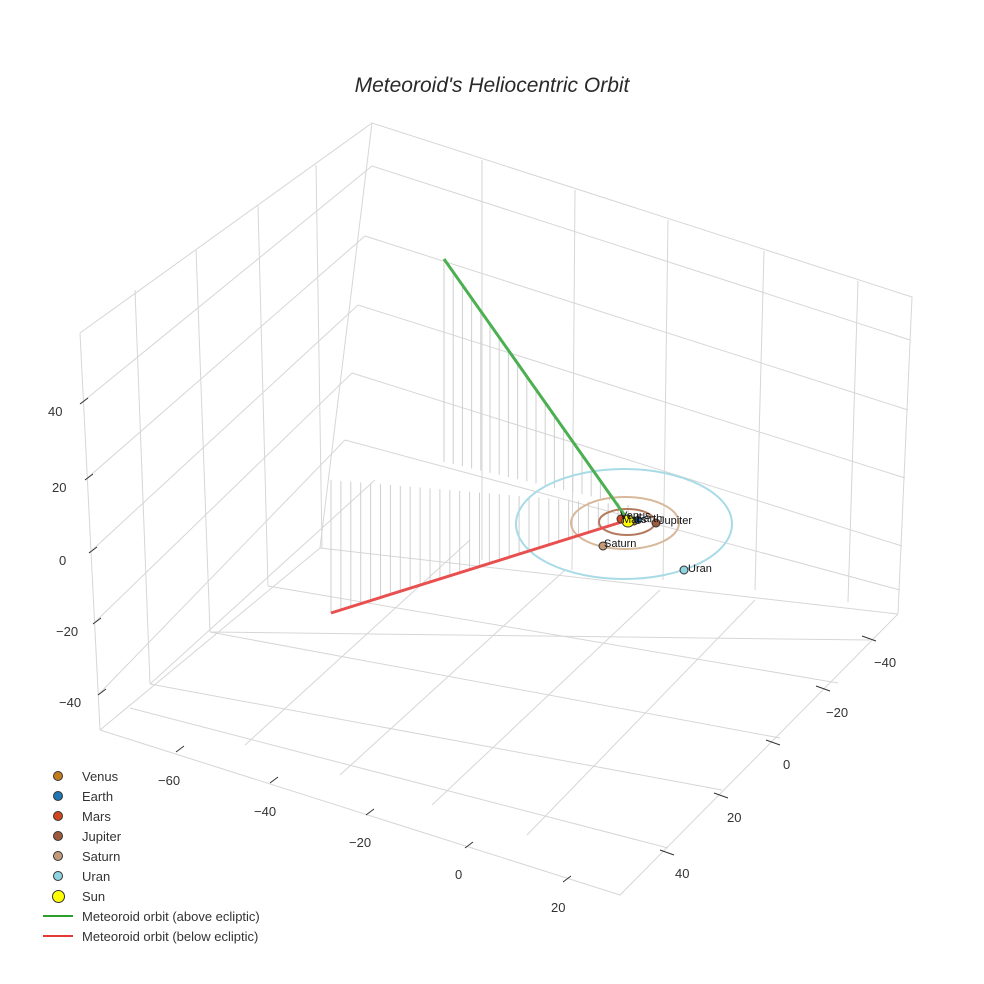 This screenshot has height=984, width=984. I want to click on planet-markers, so click(643, 544).